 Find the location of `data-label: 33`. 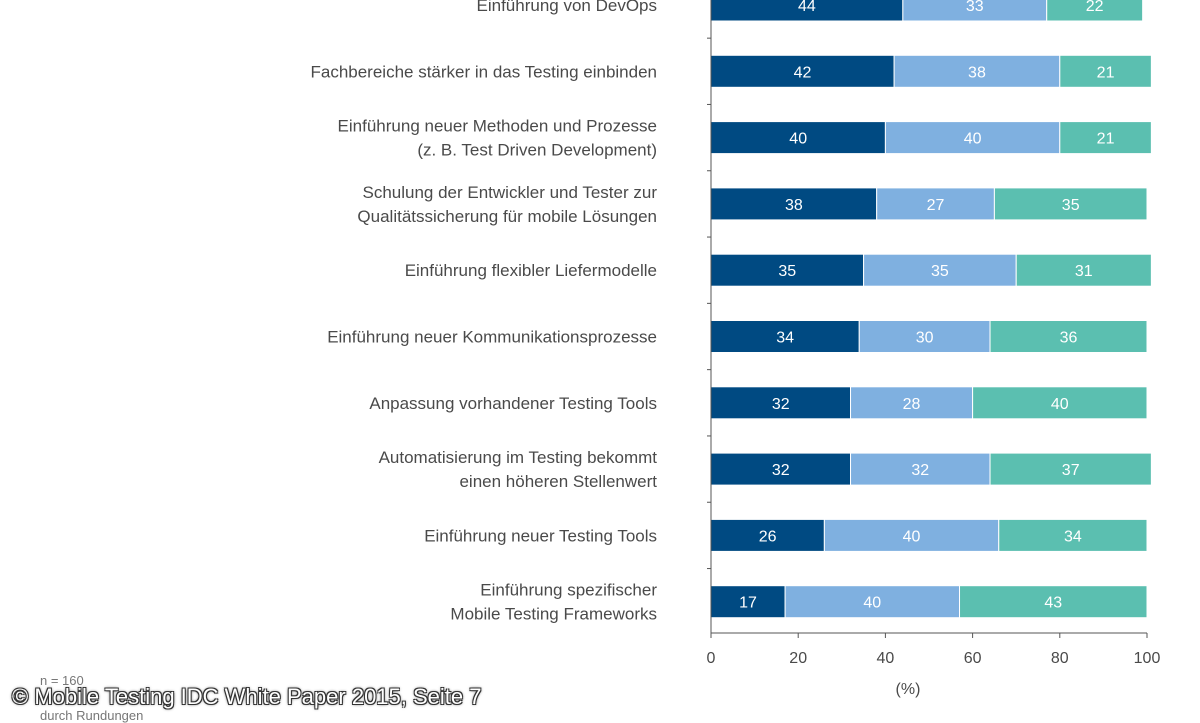

data-label: 33 is located at coordinates (975, 7).